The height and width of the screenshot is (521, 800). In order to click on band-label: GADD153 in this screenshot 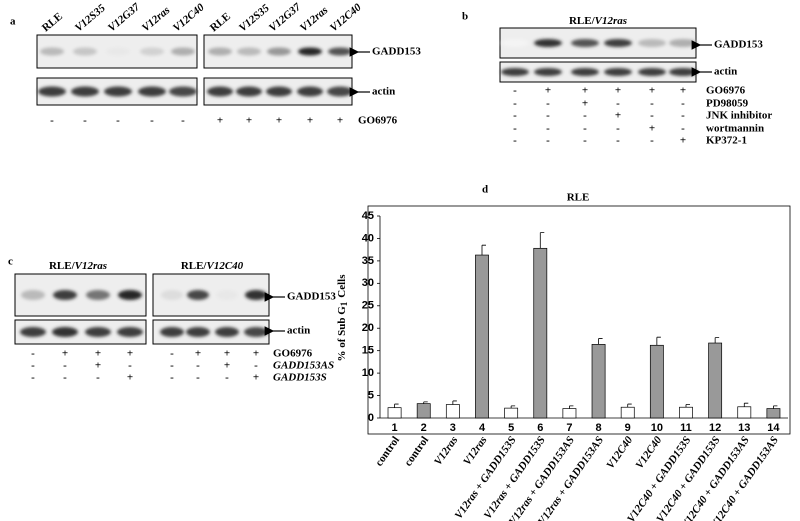, I will do `click(738, 45)`.